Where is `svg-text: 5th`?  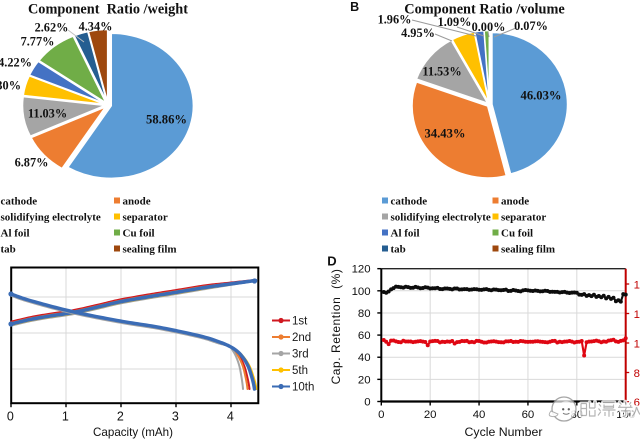 svg-text: 5th is located at coordinates (300, 371).